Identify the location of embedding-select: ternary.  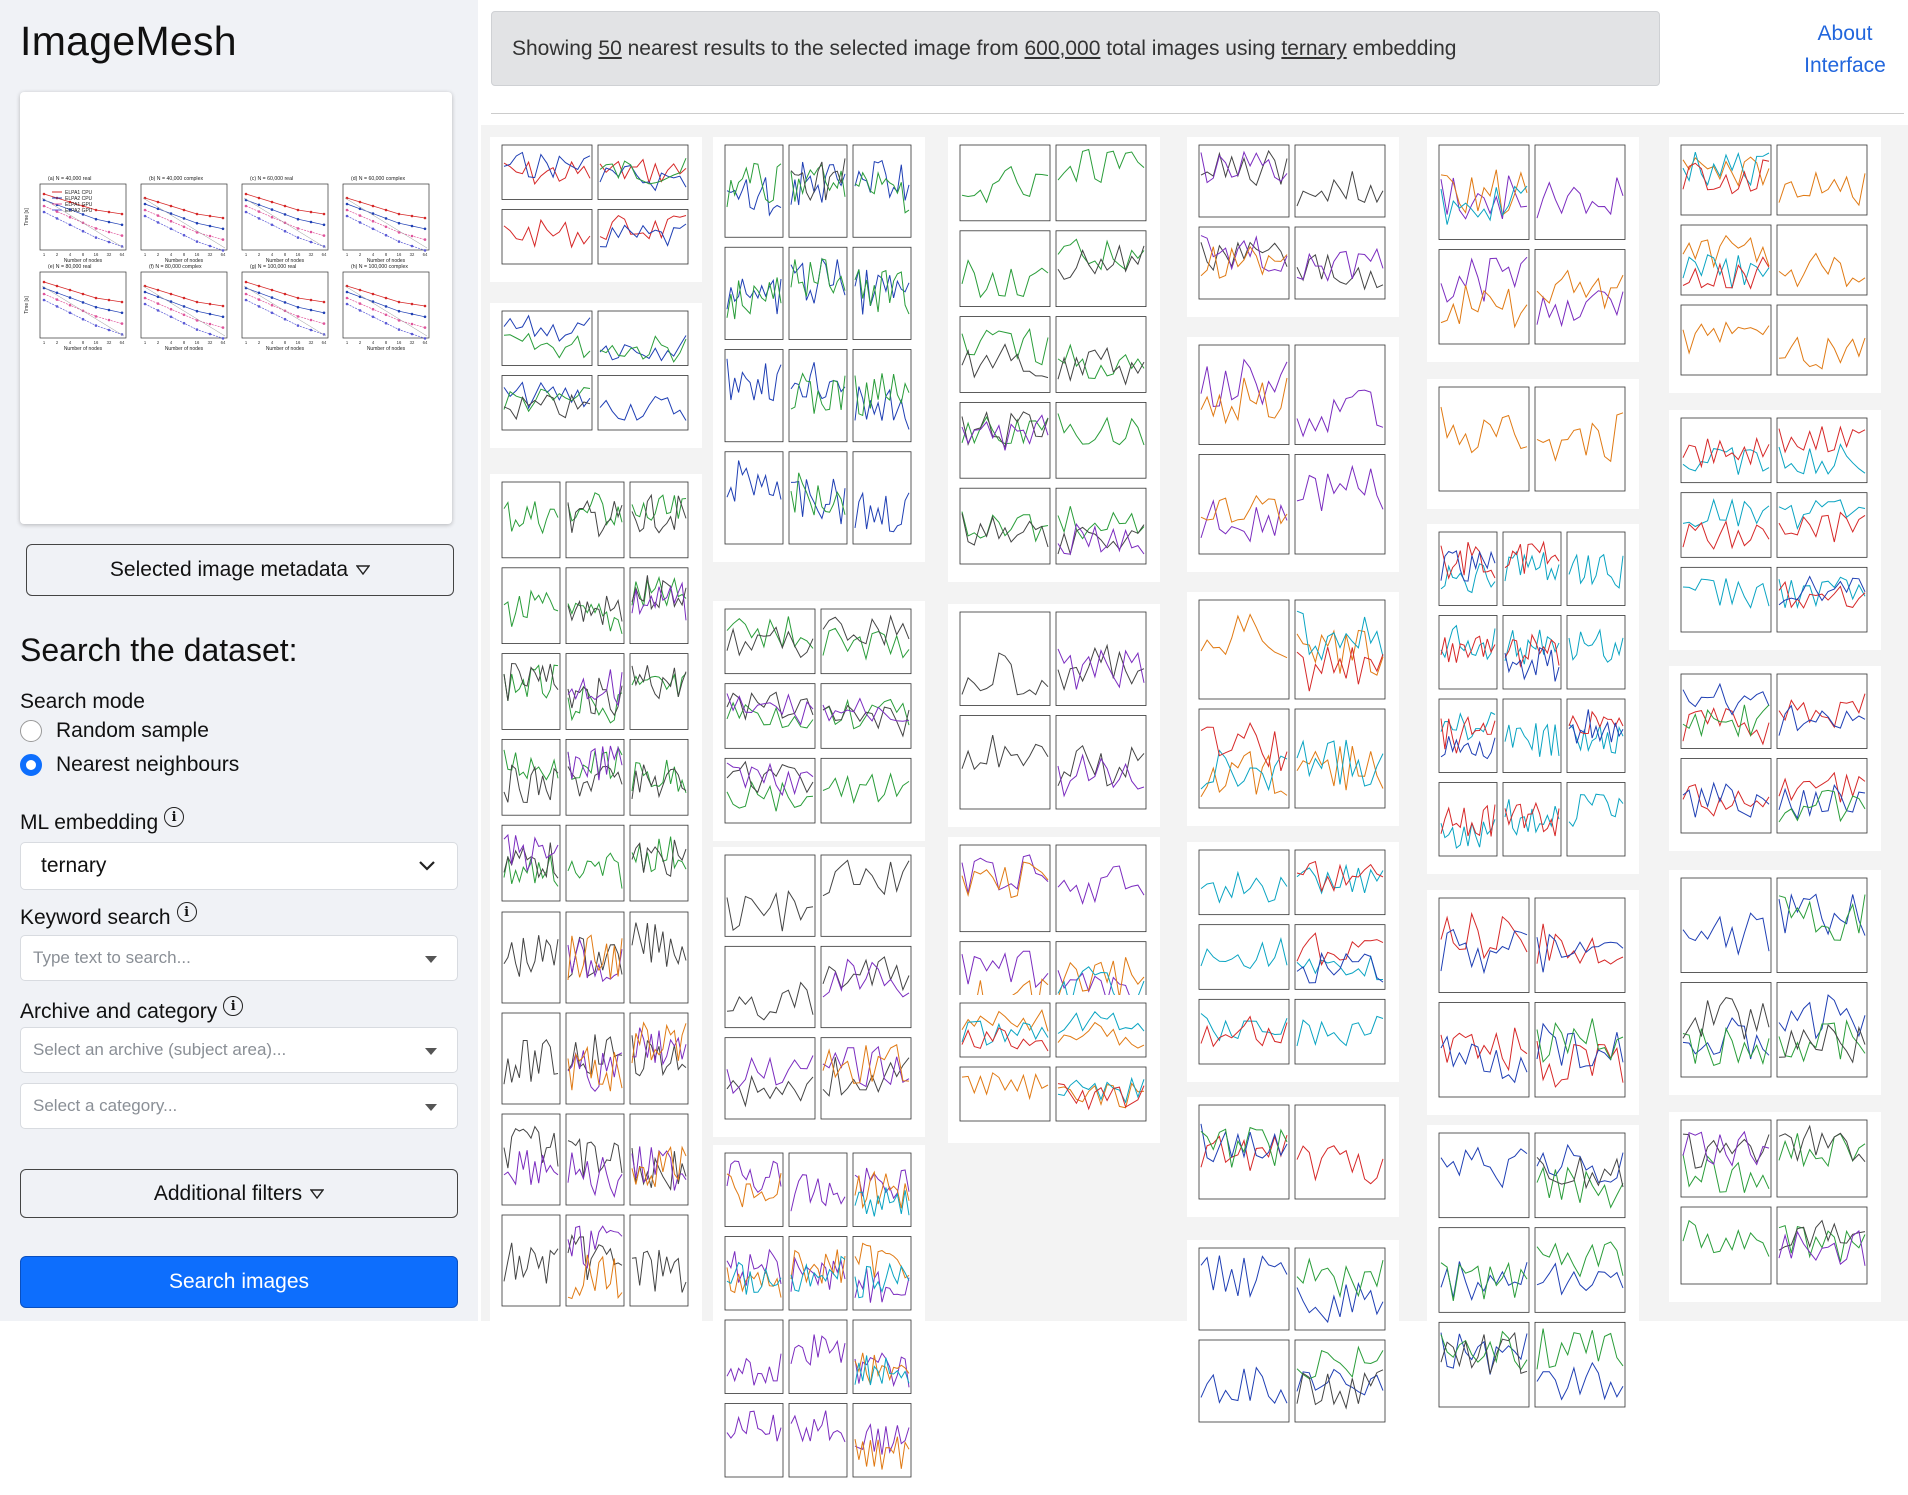
(239, 866).